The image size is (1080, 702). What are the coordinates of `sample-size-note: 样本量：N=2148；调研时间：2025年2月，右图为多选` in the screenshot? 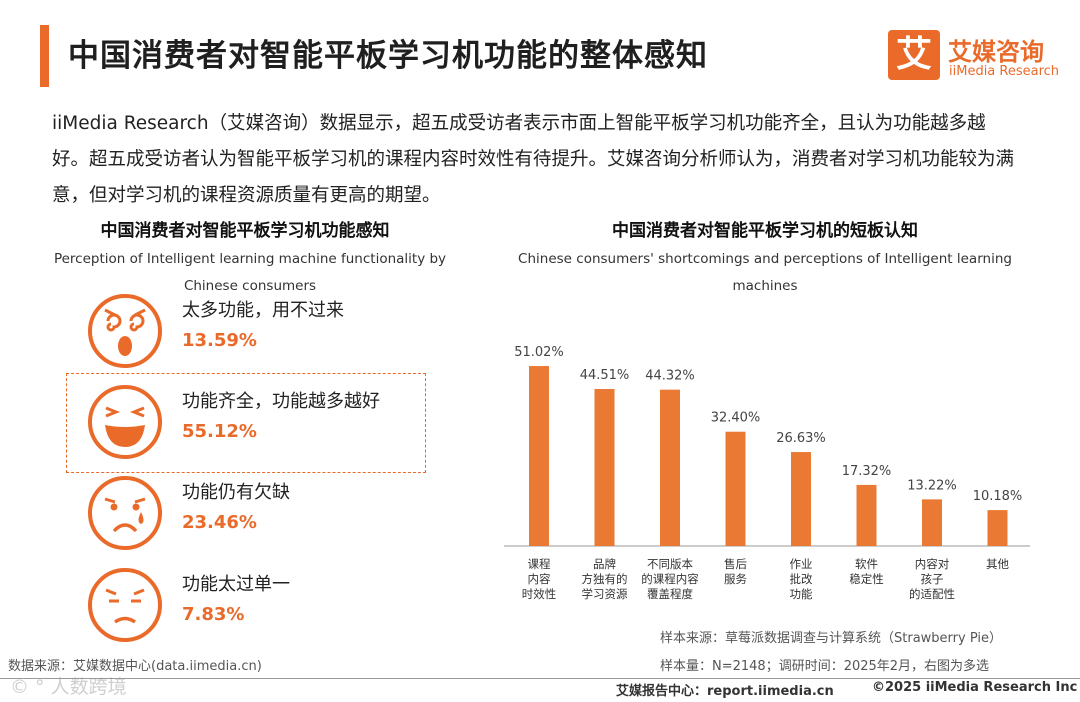 It's located at (825, 666).